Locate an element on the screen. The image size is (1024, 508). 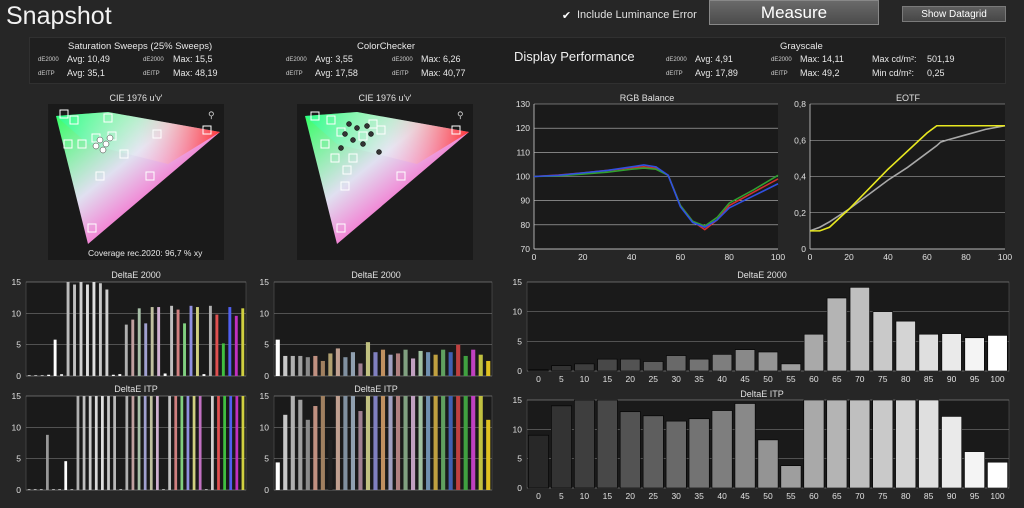
stat-value: Avg: 3,55 is located at coordinates (334, 59).